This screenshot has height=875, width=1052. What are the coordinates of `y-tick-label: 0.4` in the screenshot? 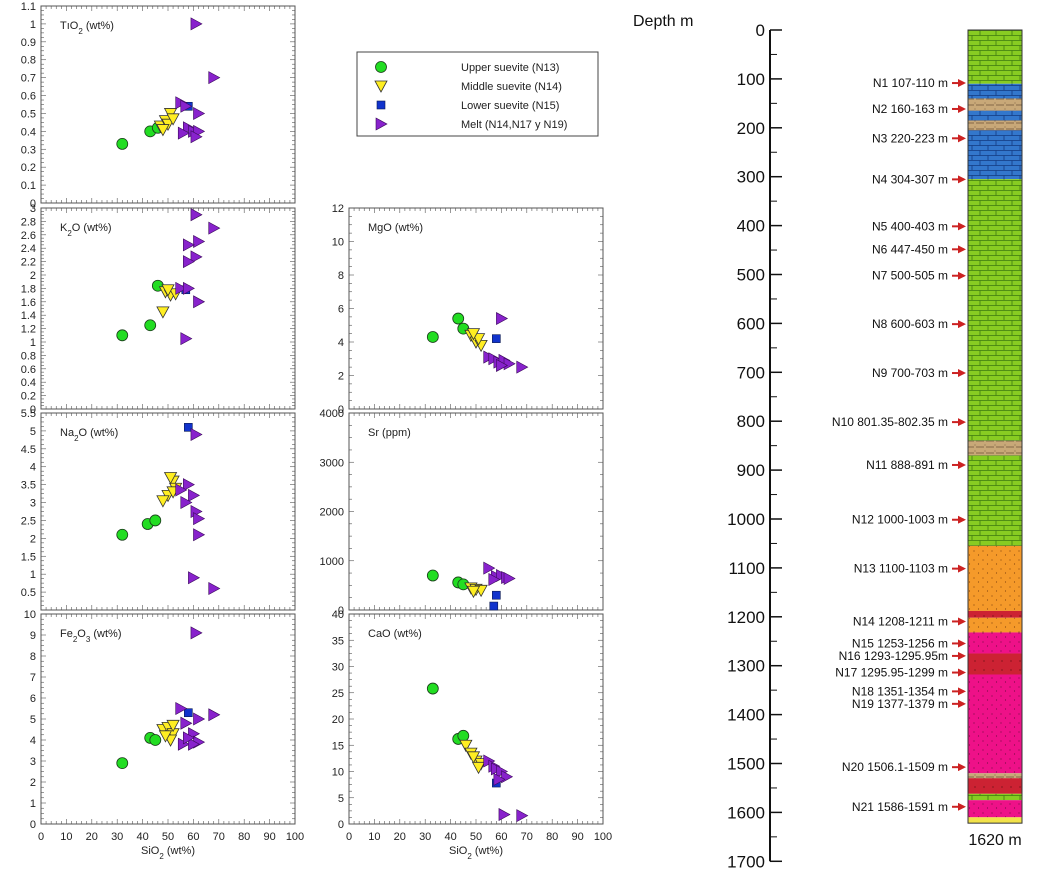 It's located at (28, 383).